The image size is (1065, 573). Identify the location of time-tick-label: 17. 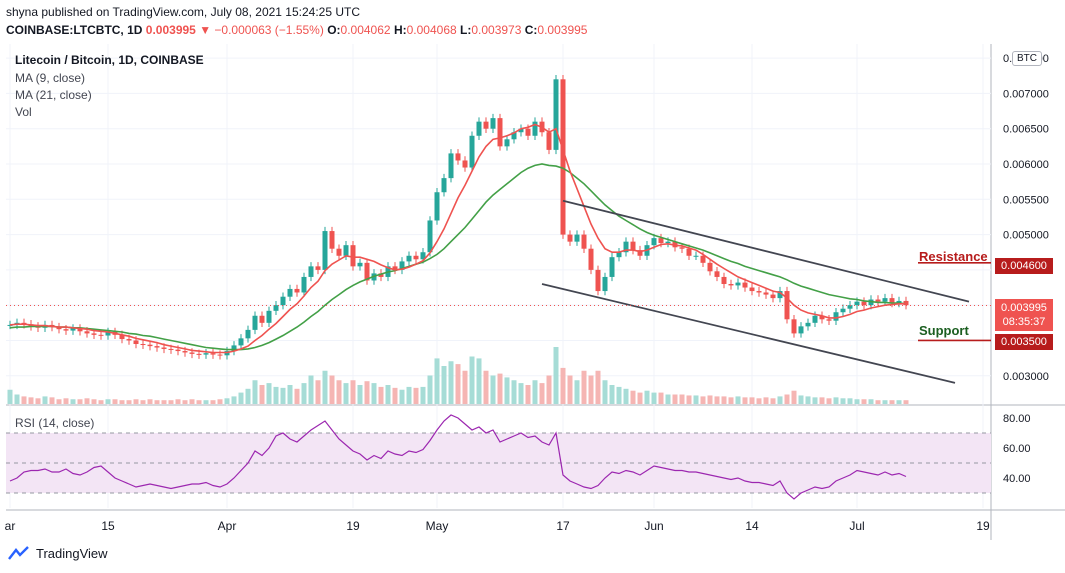
(563, 526).